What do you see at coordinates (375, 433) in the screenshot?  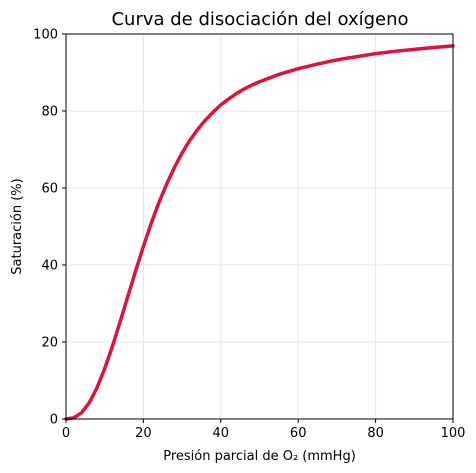 I see `x-tick-label: 80` at bounding box center [375, 433].